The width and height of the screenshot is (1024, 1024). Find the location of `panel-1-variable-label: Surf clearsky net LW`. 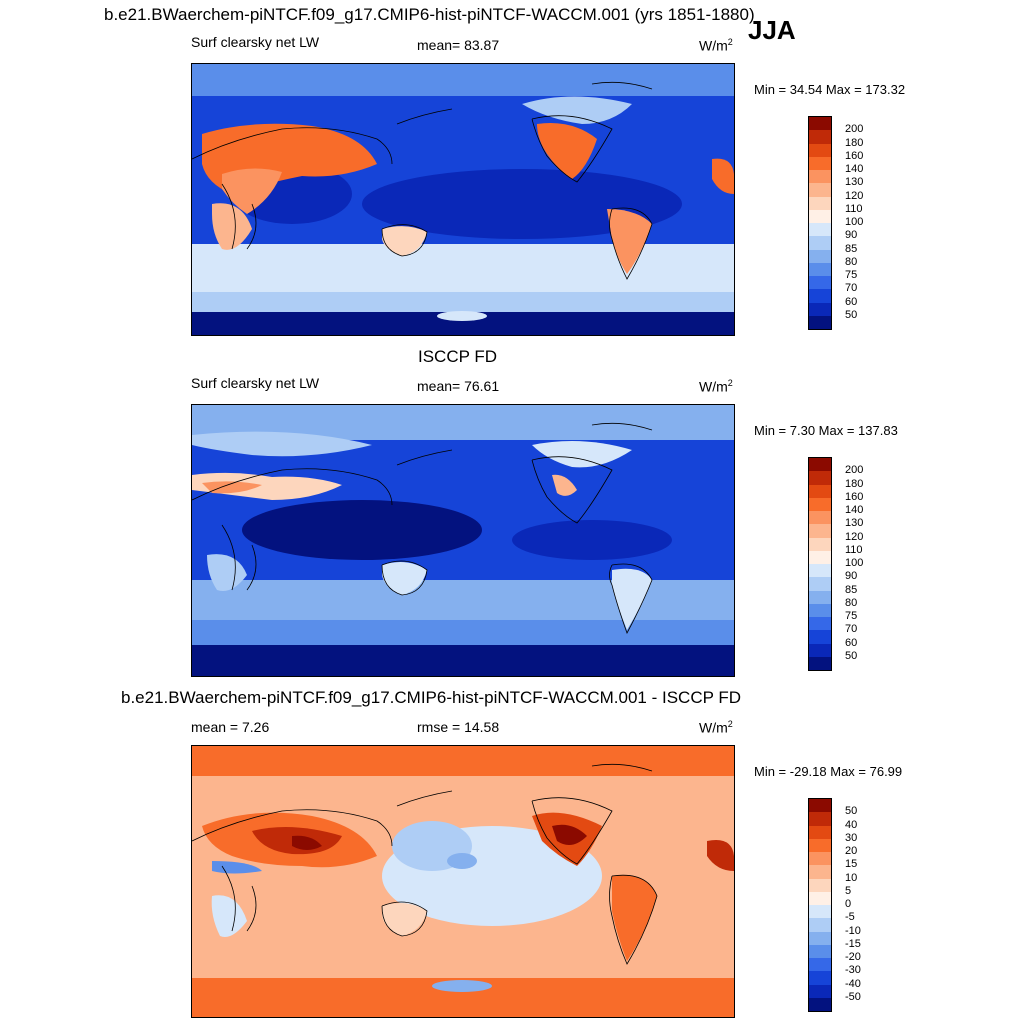

panel-1-variable-label: Surf clearsky net LW is located at coordinates (255, 42).